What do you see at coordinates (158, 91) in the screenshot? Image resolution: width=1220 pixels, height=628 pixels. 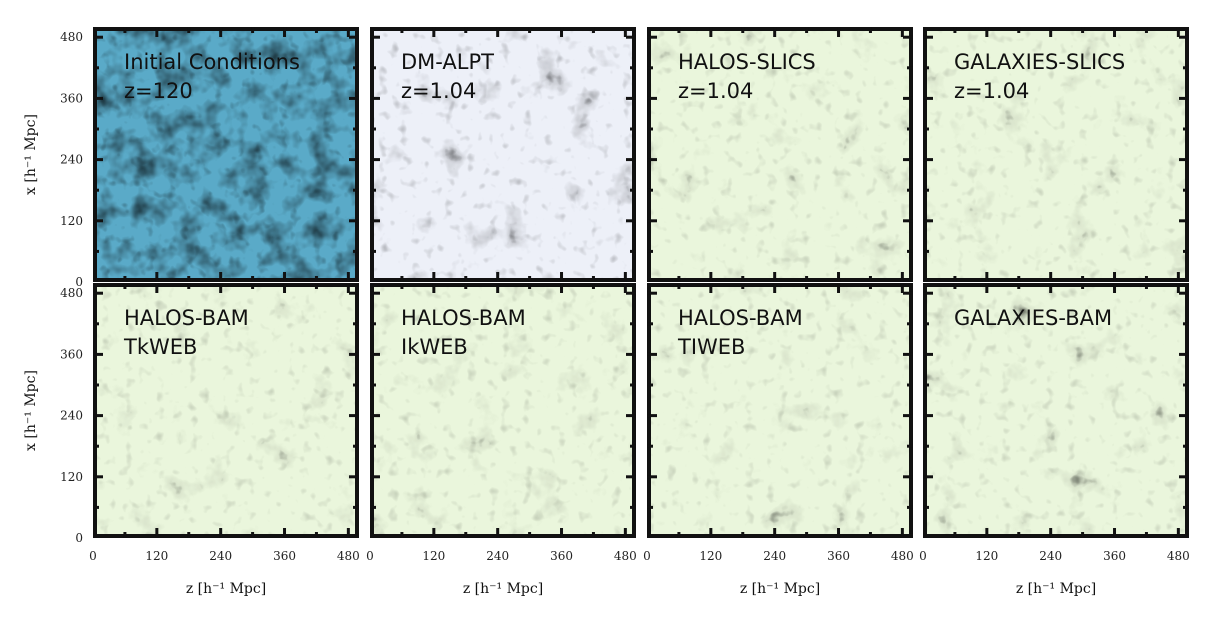 I see `panel-label: z=120` at bounding box center [158, 91].